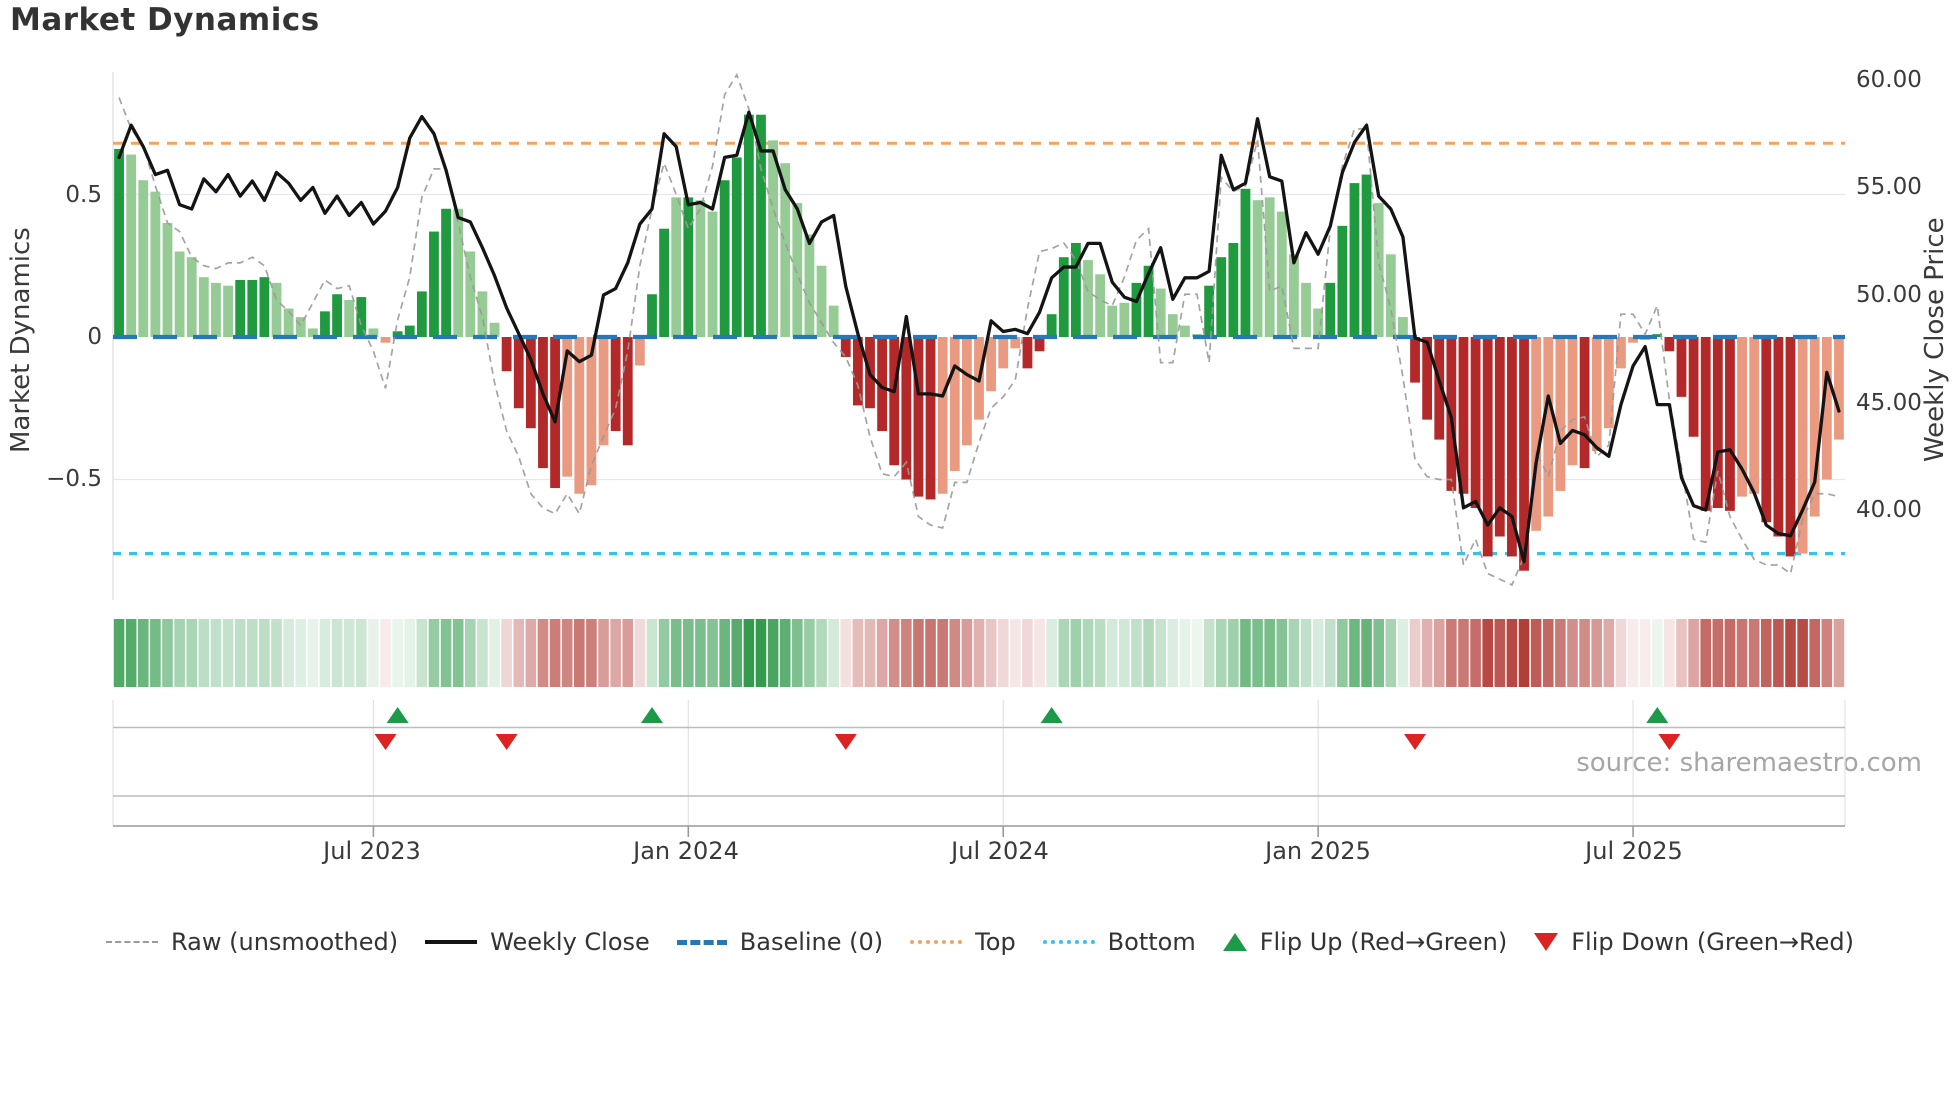 The width and height of the screenshot is (1960, 1102). I want to click on left-tick-0: 0, so click(94, 337).